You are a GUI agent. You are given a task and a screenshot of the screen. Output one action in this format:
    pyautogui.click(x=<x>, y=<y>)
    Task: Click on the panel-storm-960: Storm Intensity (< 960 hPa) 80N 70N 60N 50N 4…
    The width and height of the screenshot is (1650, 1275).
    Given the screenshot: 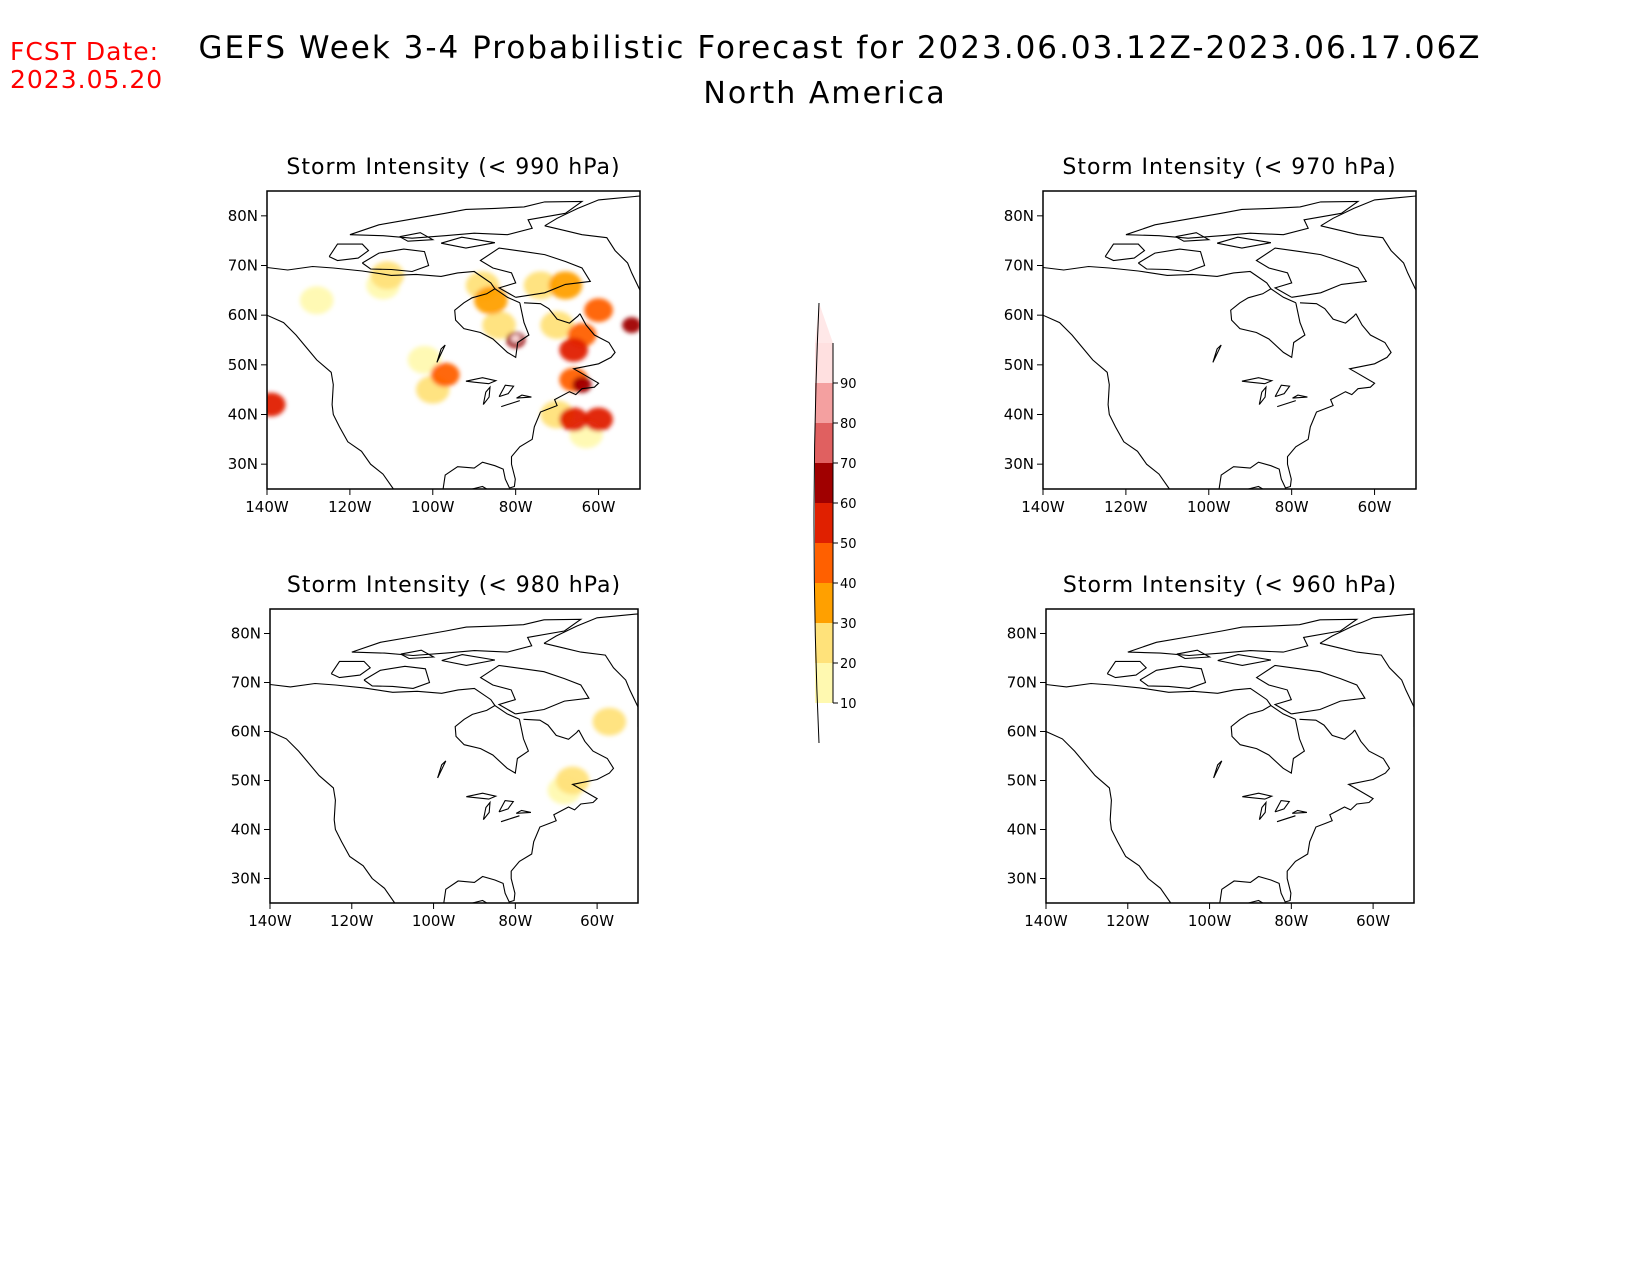 What is the action you would take?
    pyautogui.click(x=1211, y=751)
    